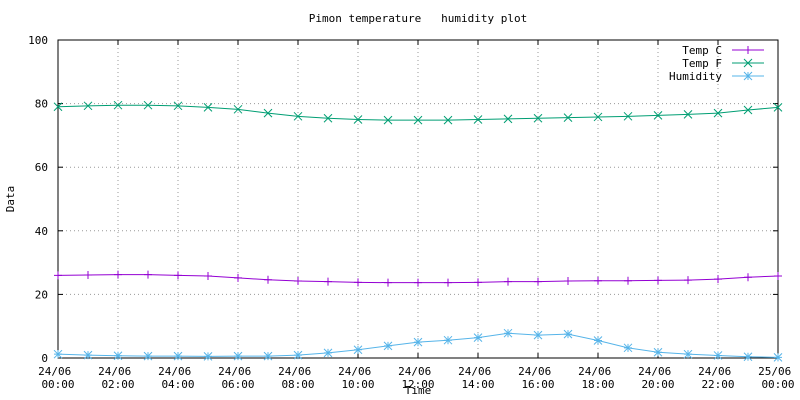  I want to click on x-tick-label: 24/06 14:00, so click(478, 378).